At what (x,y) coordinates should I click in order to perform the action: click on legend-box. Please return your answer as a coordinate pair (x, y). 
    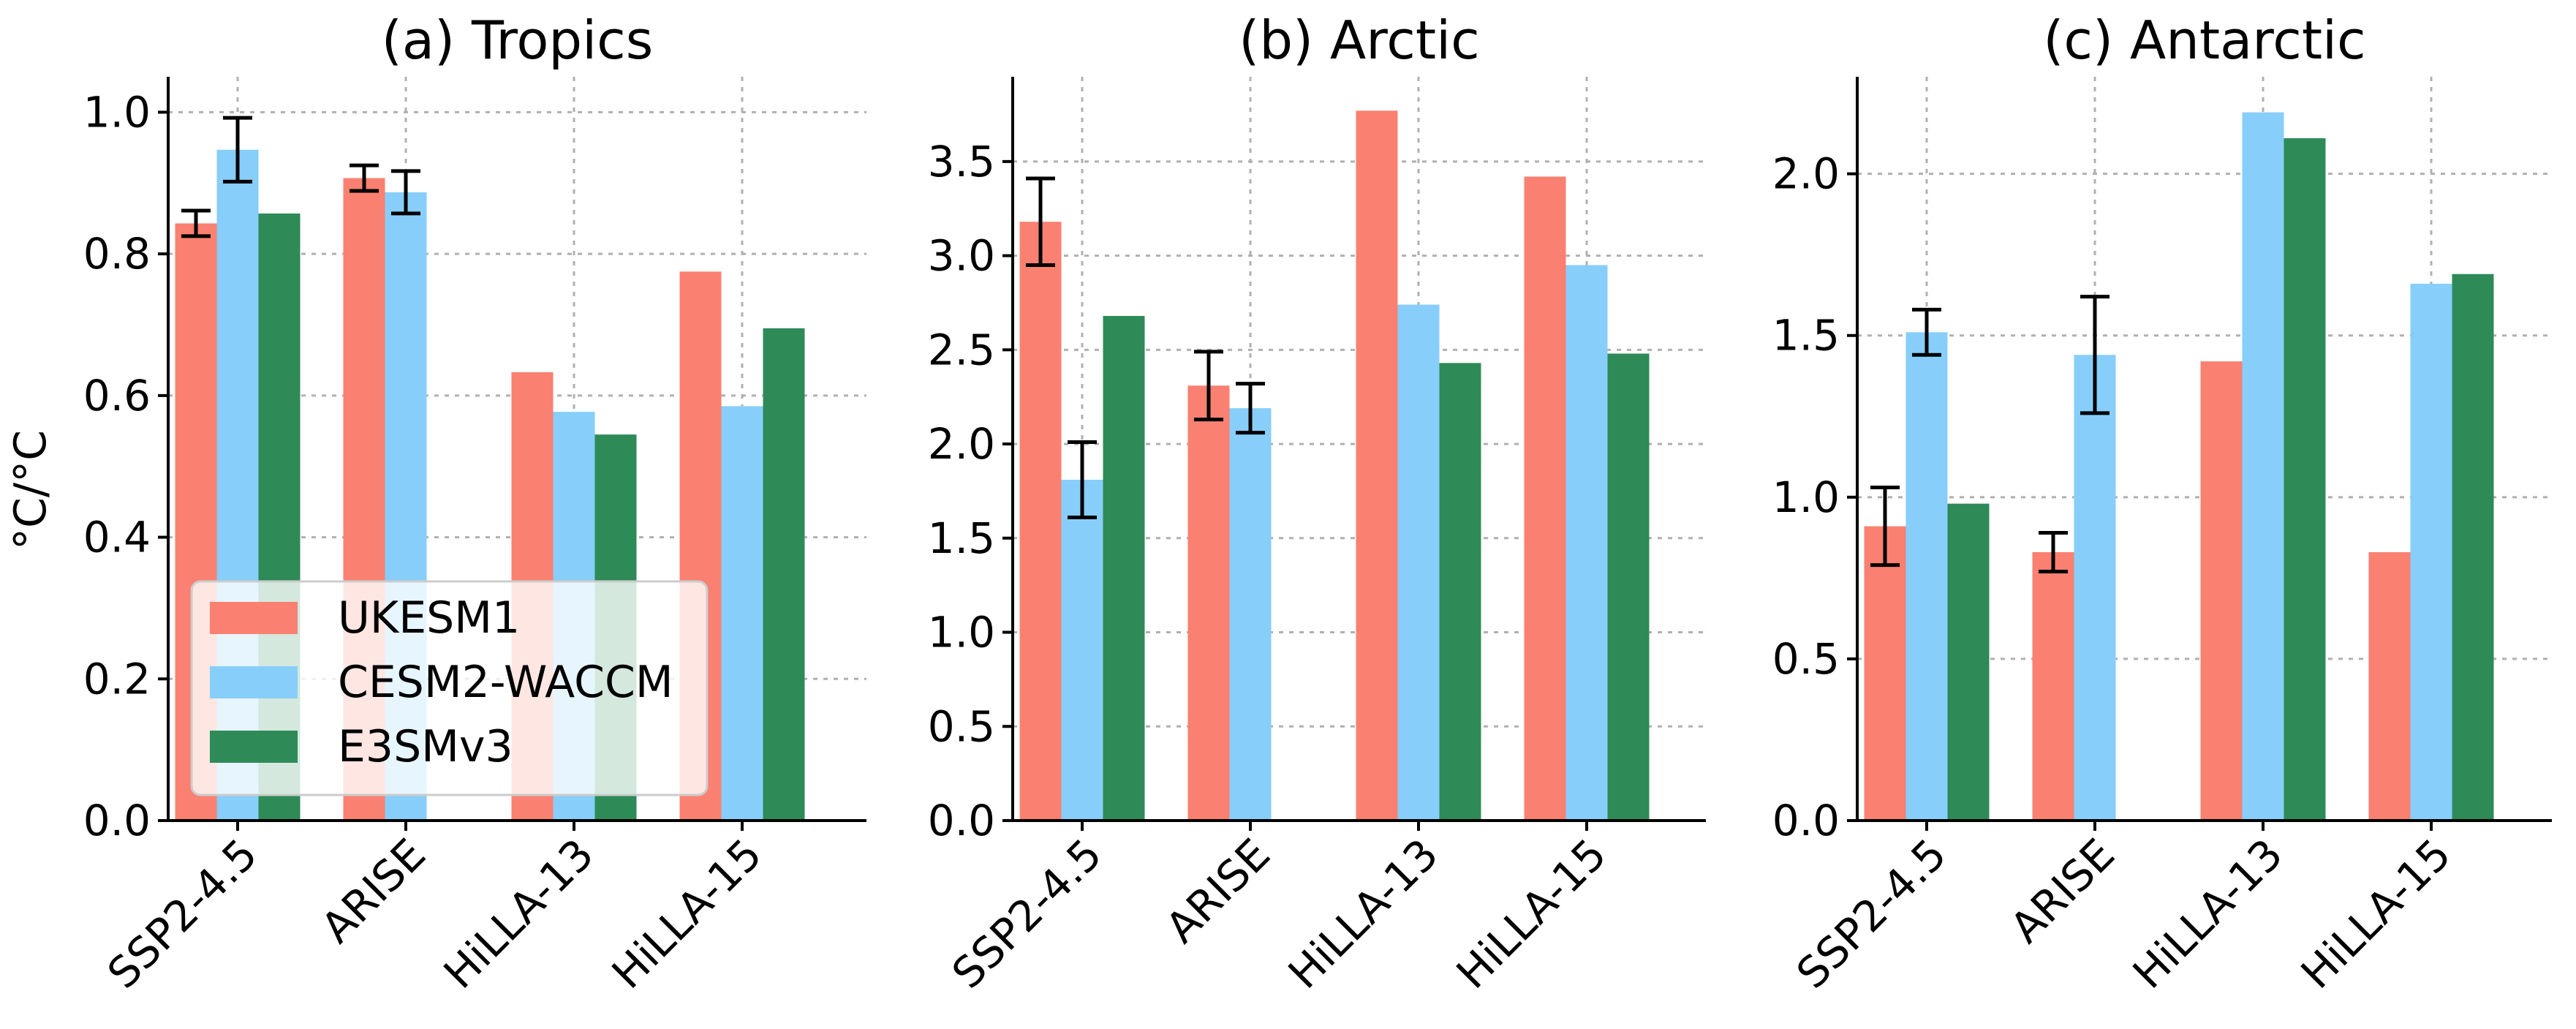
    Looking at the image, I should click on (449, 688).